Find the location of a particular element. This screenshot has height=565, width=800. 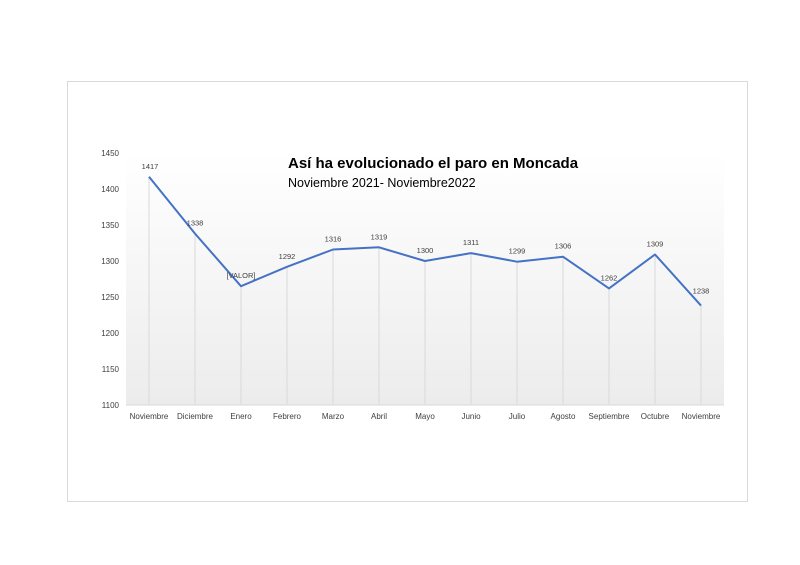

y-tick-label: 1100 is located at coordinates (111, 405).